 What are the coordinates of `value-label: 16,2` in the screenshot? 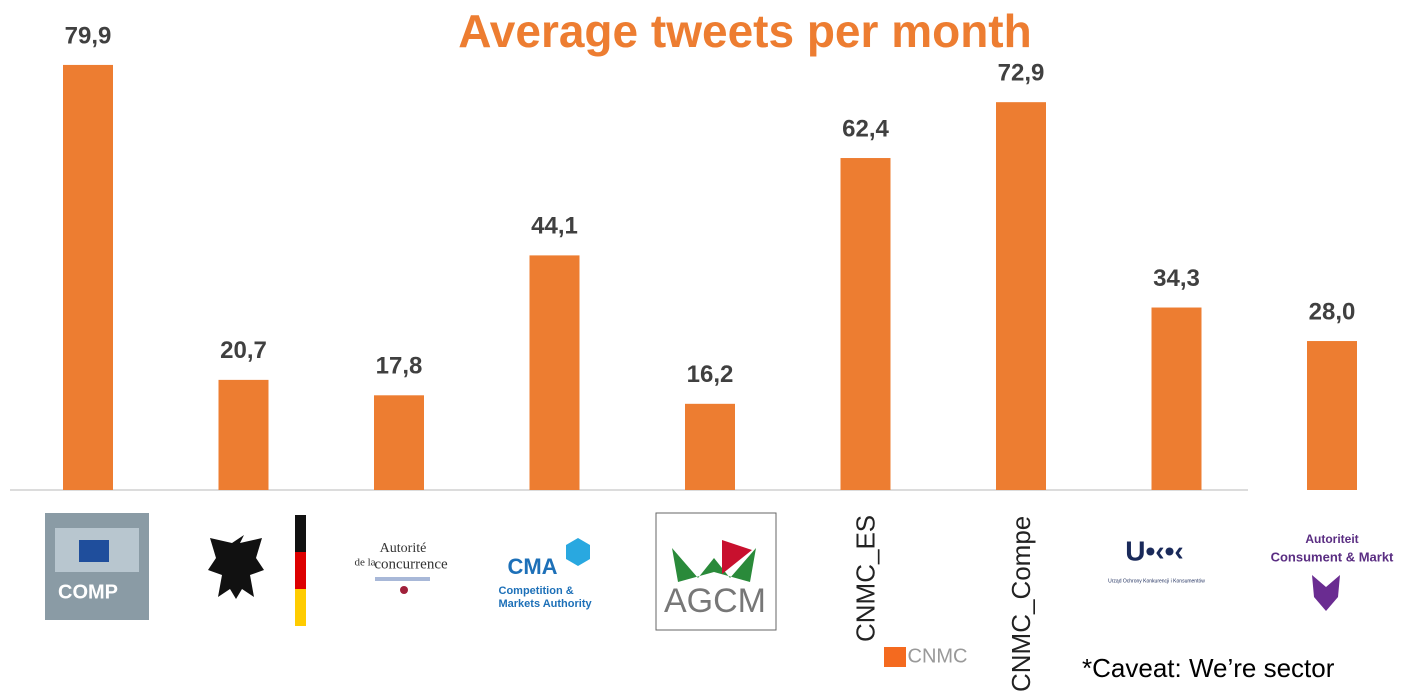 It's located at (710, 374).